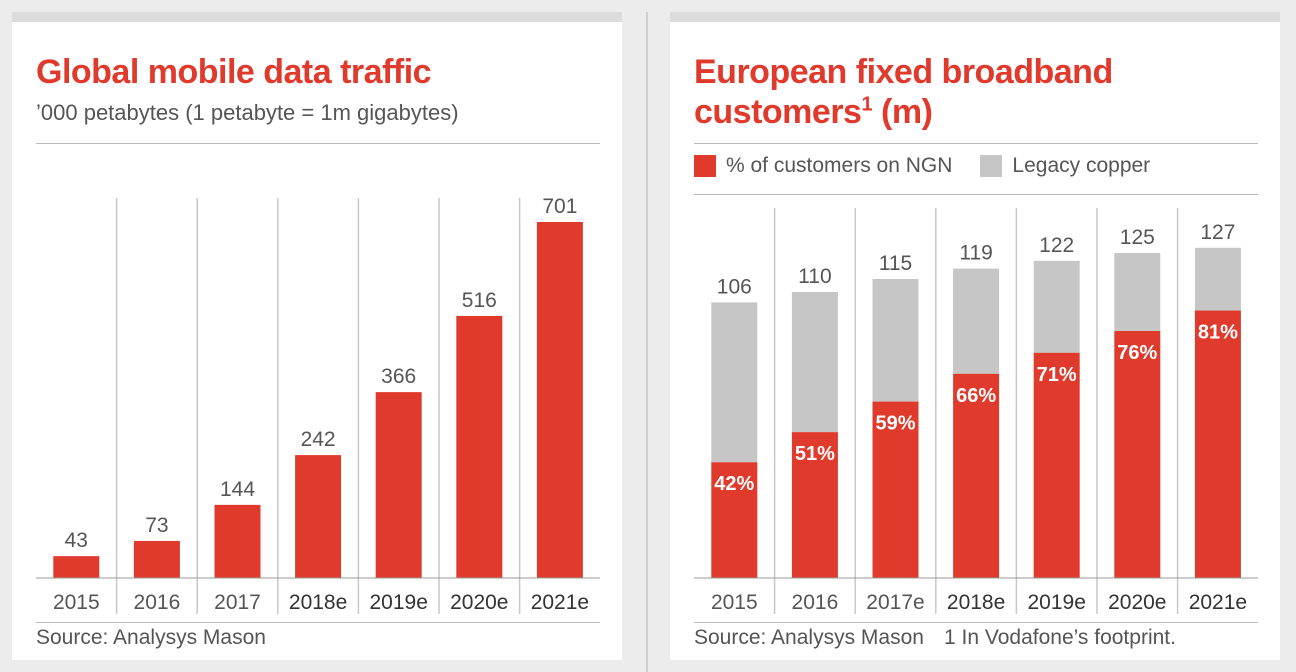 The width and height of the screenshot is (1296, 672). What do you see at coordinates (398, 485) in the screenshot?
I see `bar-2019e` at bounding box center [398, 485].